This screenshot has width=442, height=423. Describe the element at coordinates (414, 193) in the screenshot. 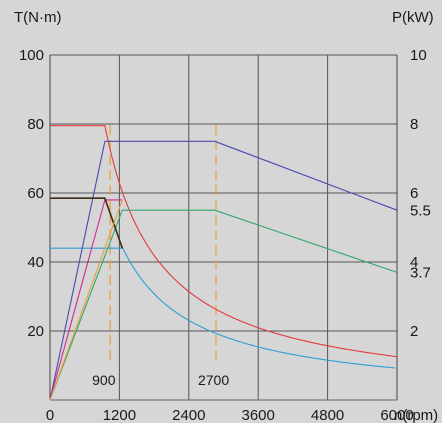

I see `right-tick-label: 6` at that location.